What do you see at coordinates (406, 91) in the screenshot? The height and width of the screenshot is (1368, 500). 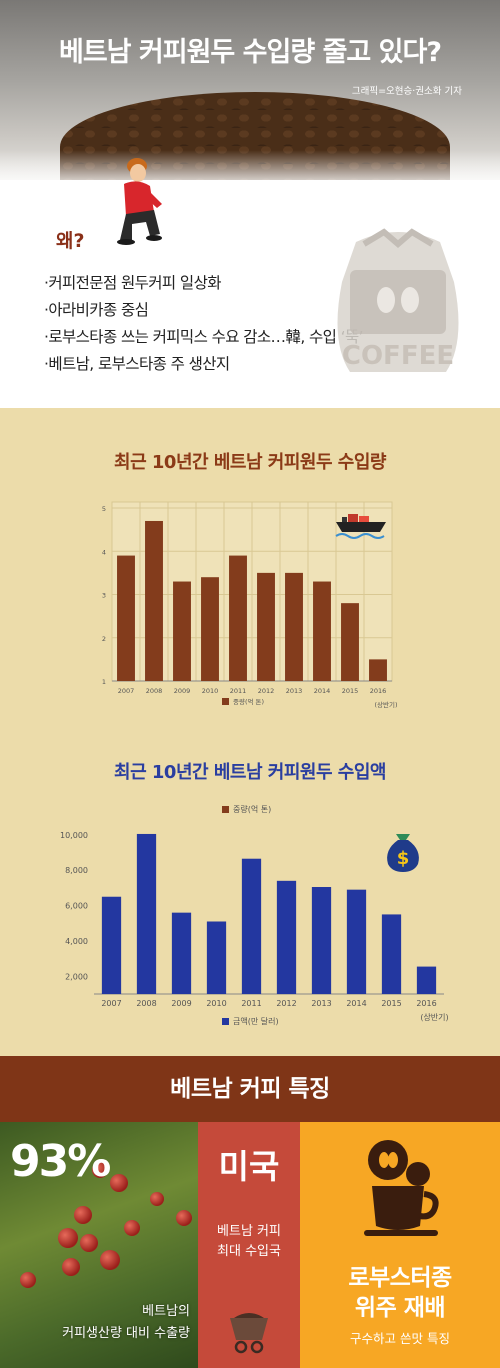 I see `graphic-credit: 그래픽=오현승·권소화 기자` at bounding box center [406, 91].